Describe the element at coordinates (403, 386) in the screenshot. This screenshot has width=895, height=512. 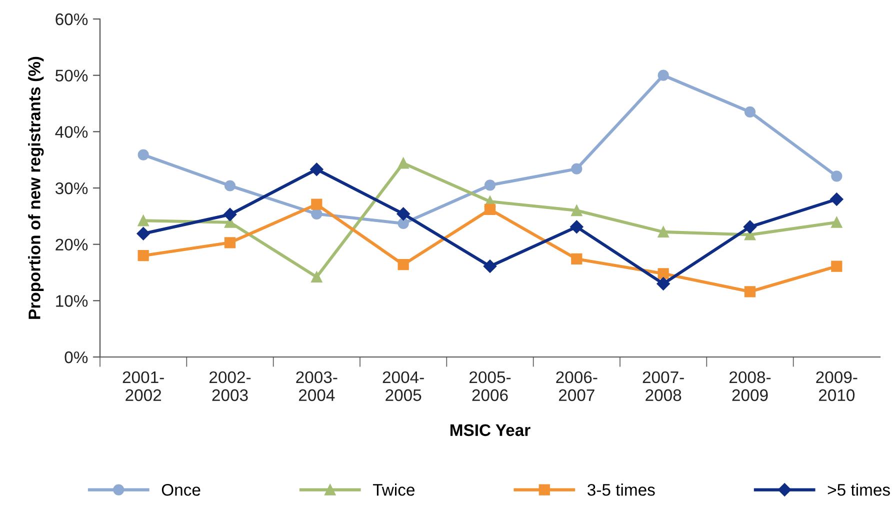
I see `x-tick-label: 2004- 2005` at that location.